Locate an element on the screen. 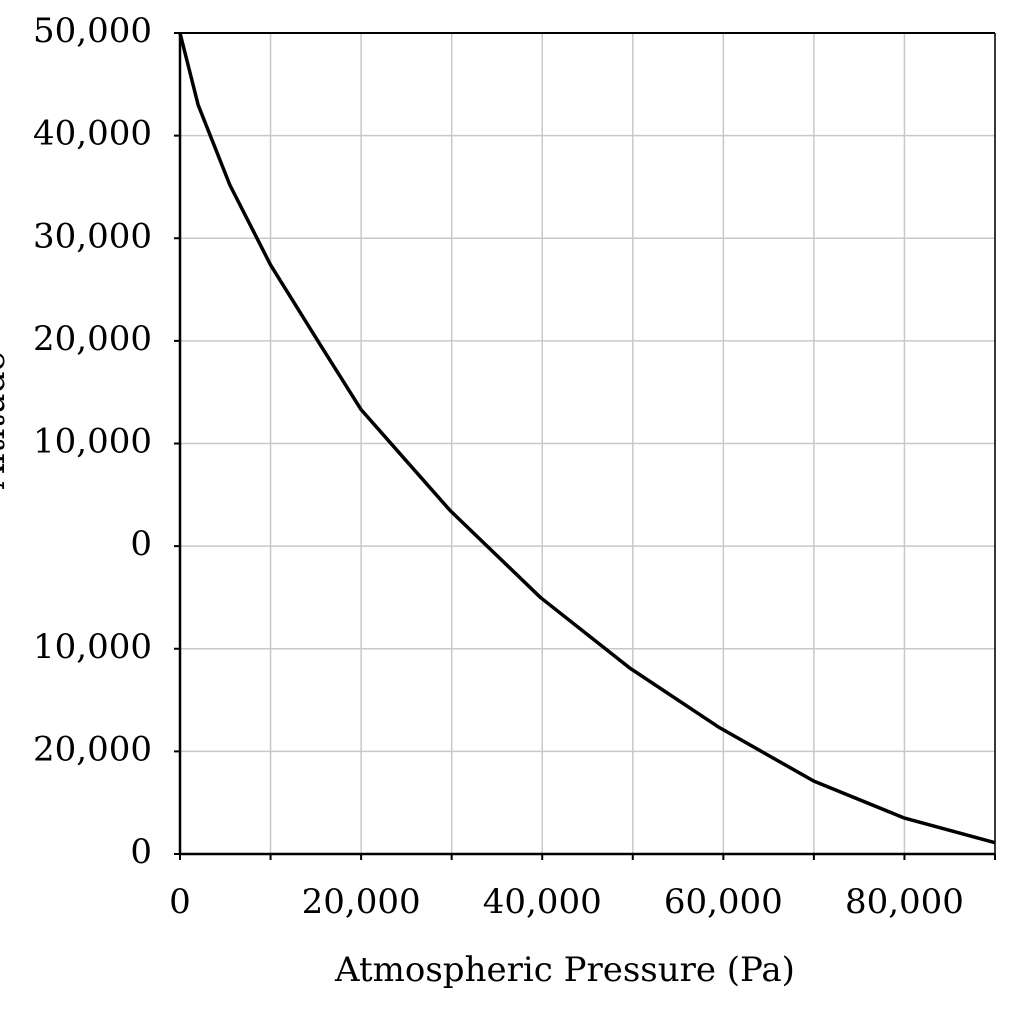 The width and height of the screenshot is (1024, 1024). x-tick-label: 0 is located at coordinates (180, 902).